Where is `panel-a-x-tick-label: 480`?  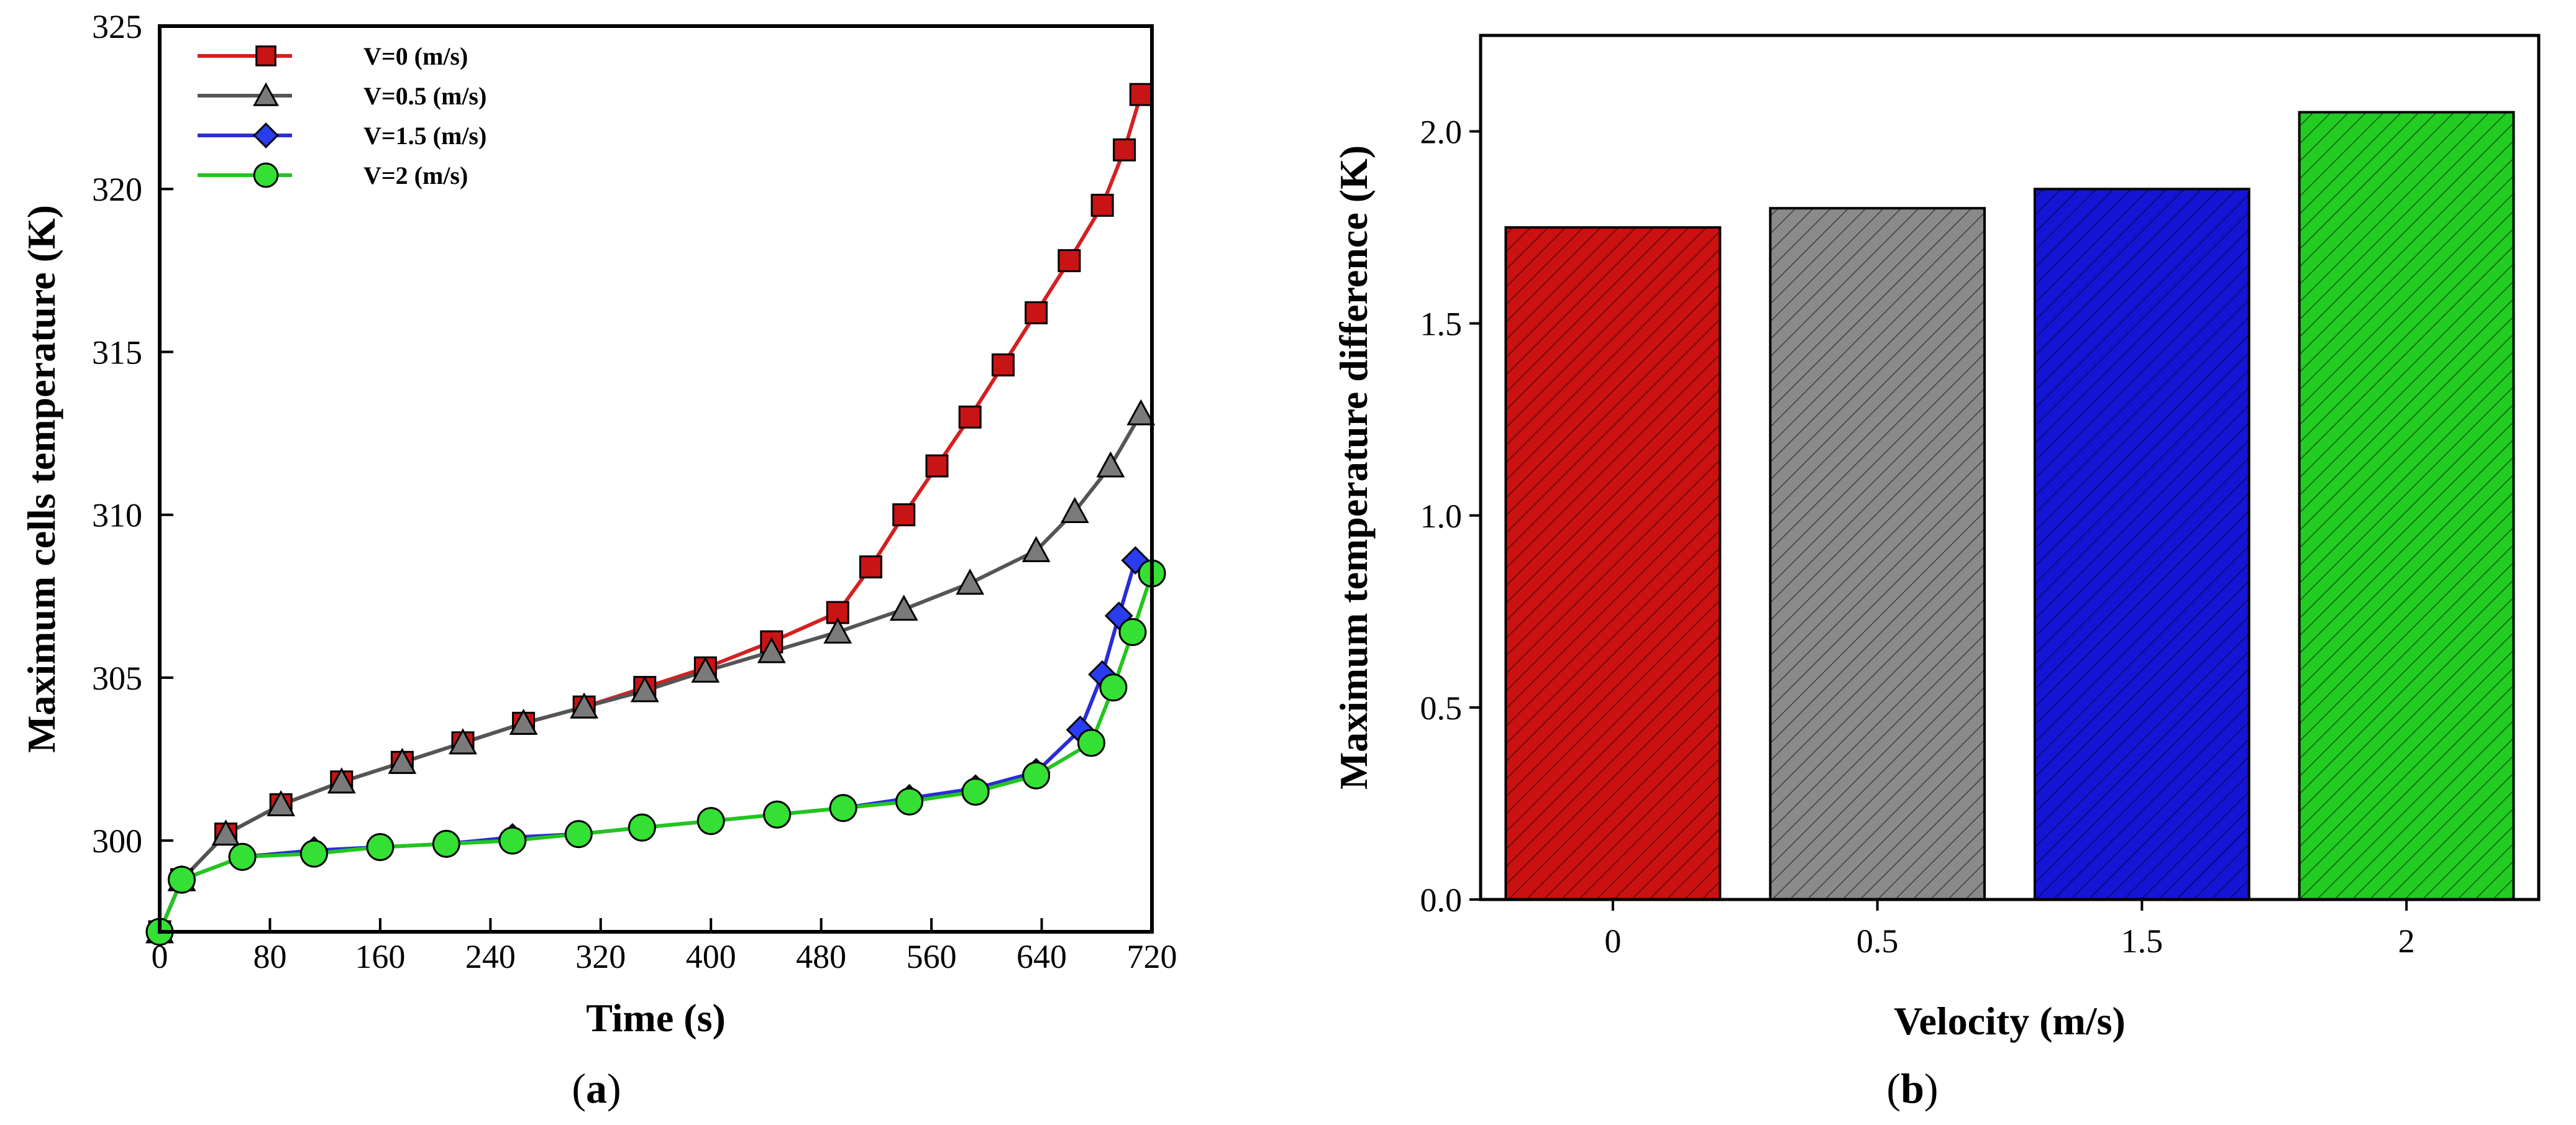 panel-a-x-tick-label: 480 is located at coordinates (821, 956).